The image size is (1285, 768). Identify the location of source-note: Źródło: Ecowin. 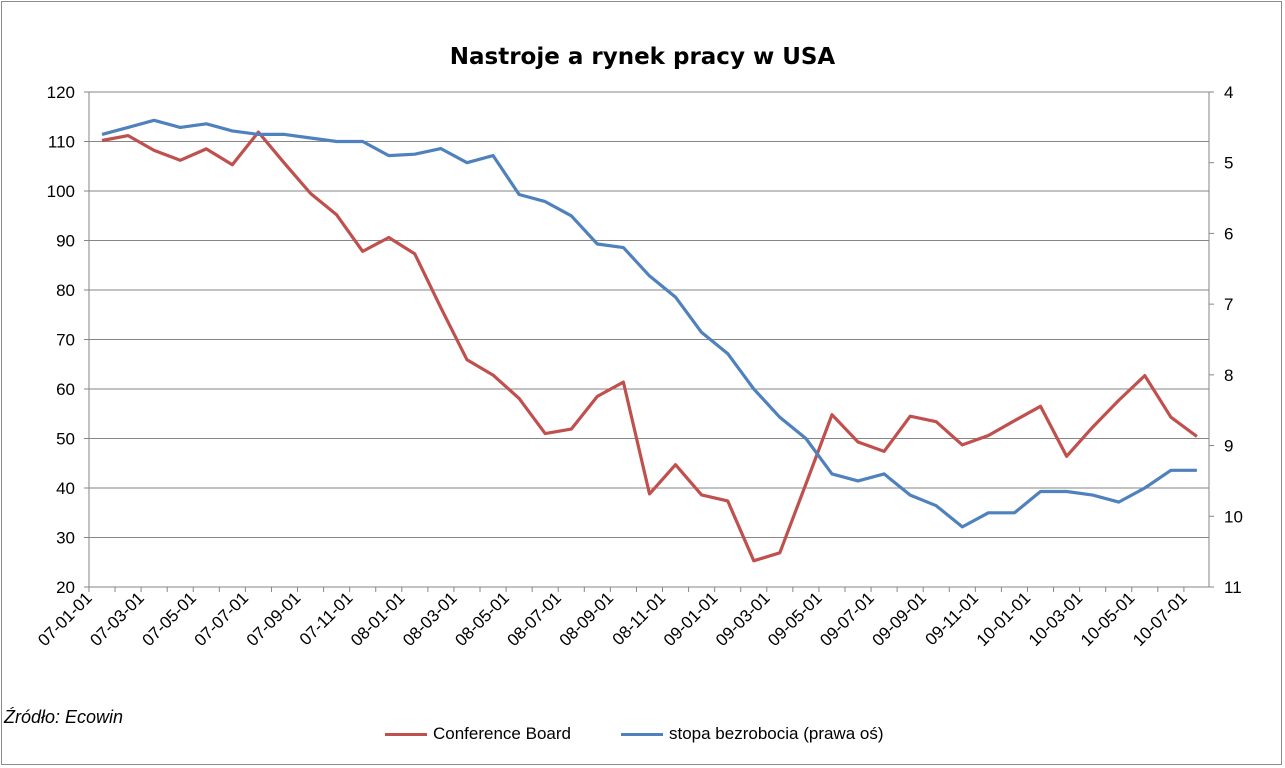
(64, 717).